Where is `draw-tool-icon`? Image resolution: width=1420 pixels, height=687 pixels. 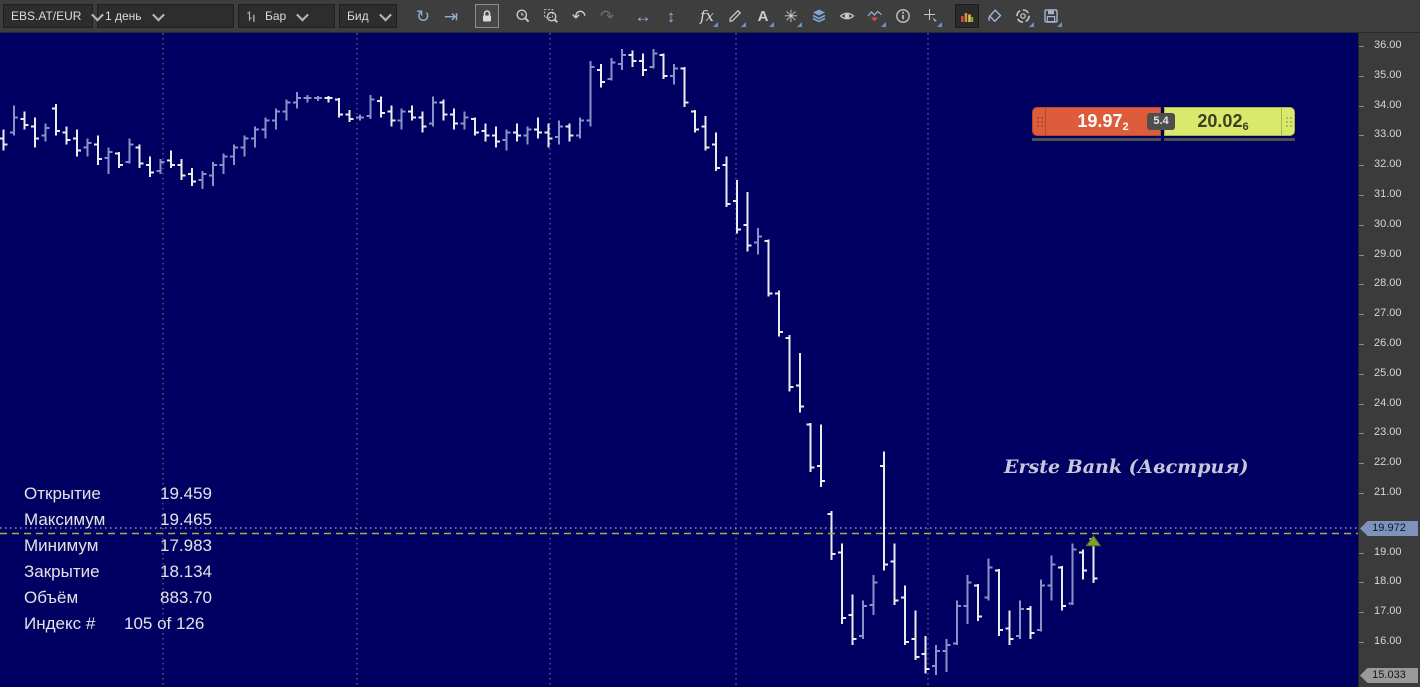
draw-tool-icon is located at coordinates (735, 16).